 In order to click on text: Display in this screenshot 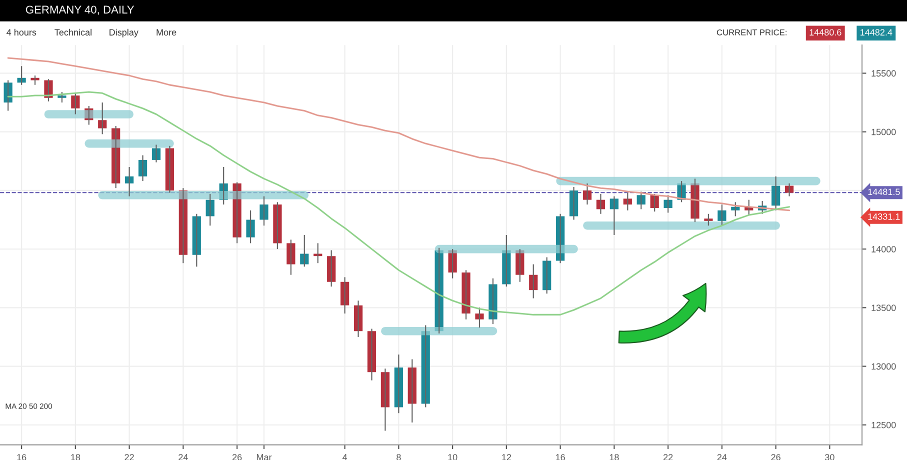, I will do `click(124, 33)`.